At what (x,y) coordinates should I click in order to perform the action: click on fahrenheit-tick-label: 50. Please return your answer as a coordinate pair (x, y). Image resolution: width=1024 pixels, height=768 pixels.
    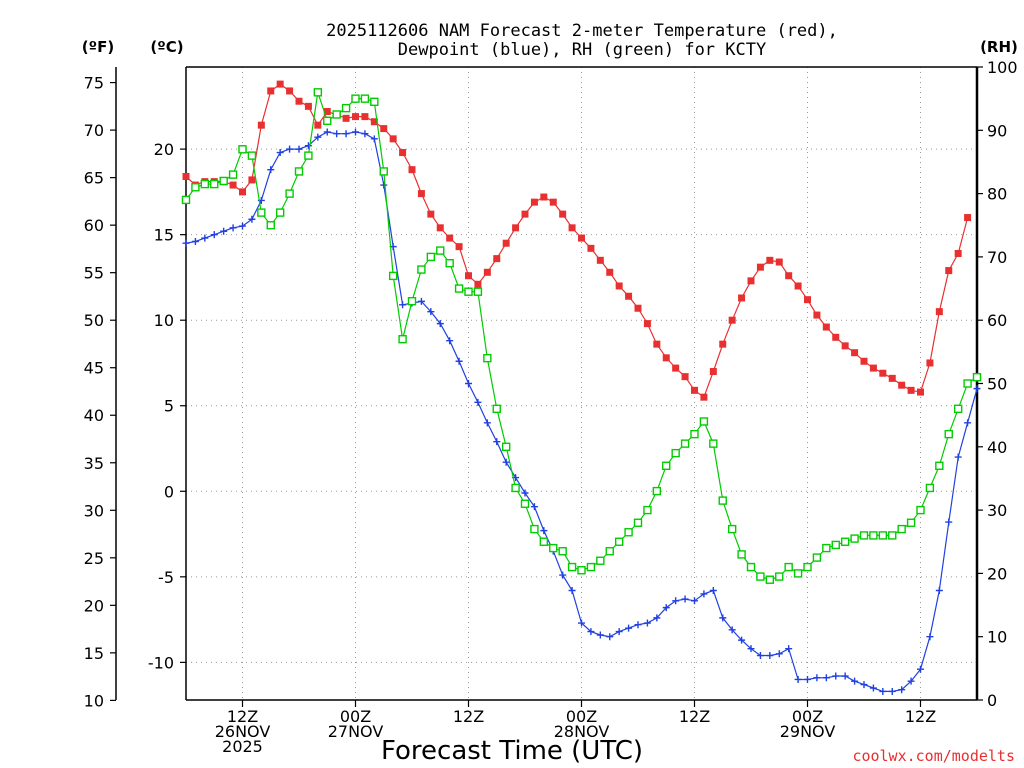
    Looking at the image, I should click on (94, 320).